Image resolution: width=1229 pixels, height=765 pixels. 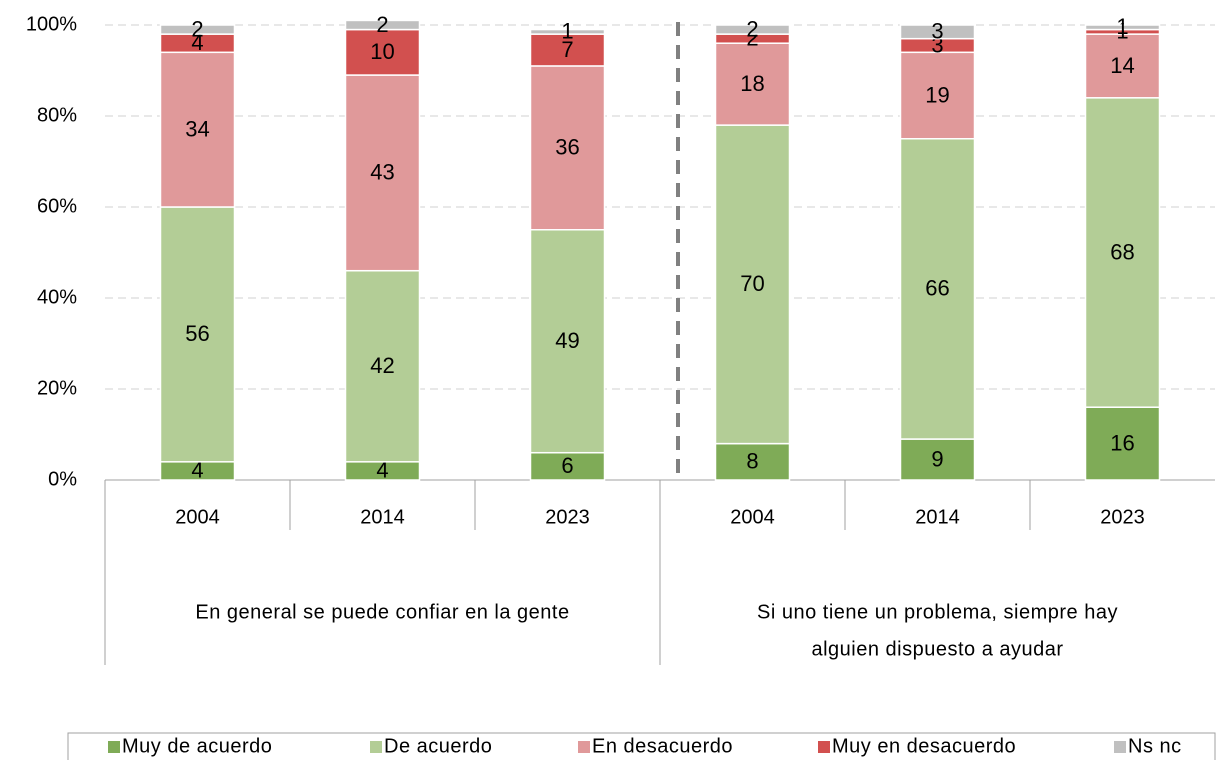 What do you see at coordinates (937, 649) in the screenshot?
I see `group-label: alguien dispuesto a ayudar` at bounding box center [937, 649].